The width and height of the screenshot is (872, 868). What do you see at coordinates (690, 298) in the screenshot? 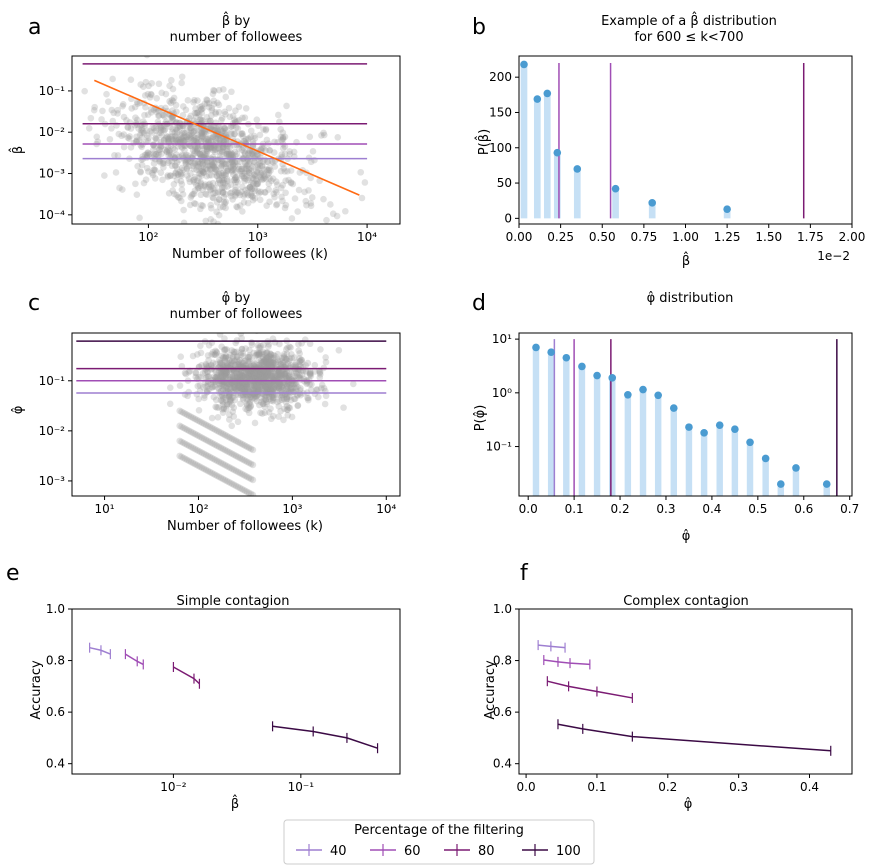
I see `panel-d-title: φ̂ distribution` at bounding box center [690, 298].